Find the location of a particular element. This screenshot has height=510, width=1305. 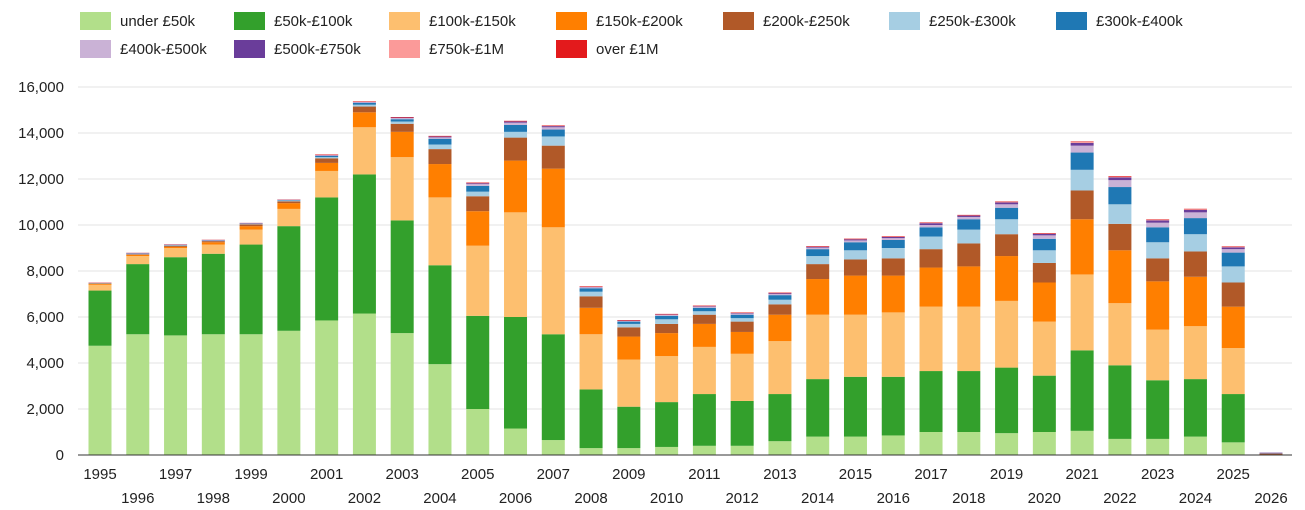

x-tick-label: 2001 is located at coordinates (326, 474).